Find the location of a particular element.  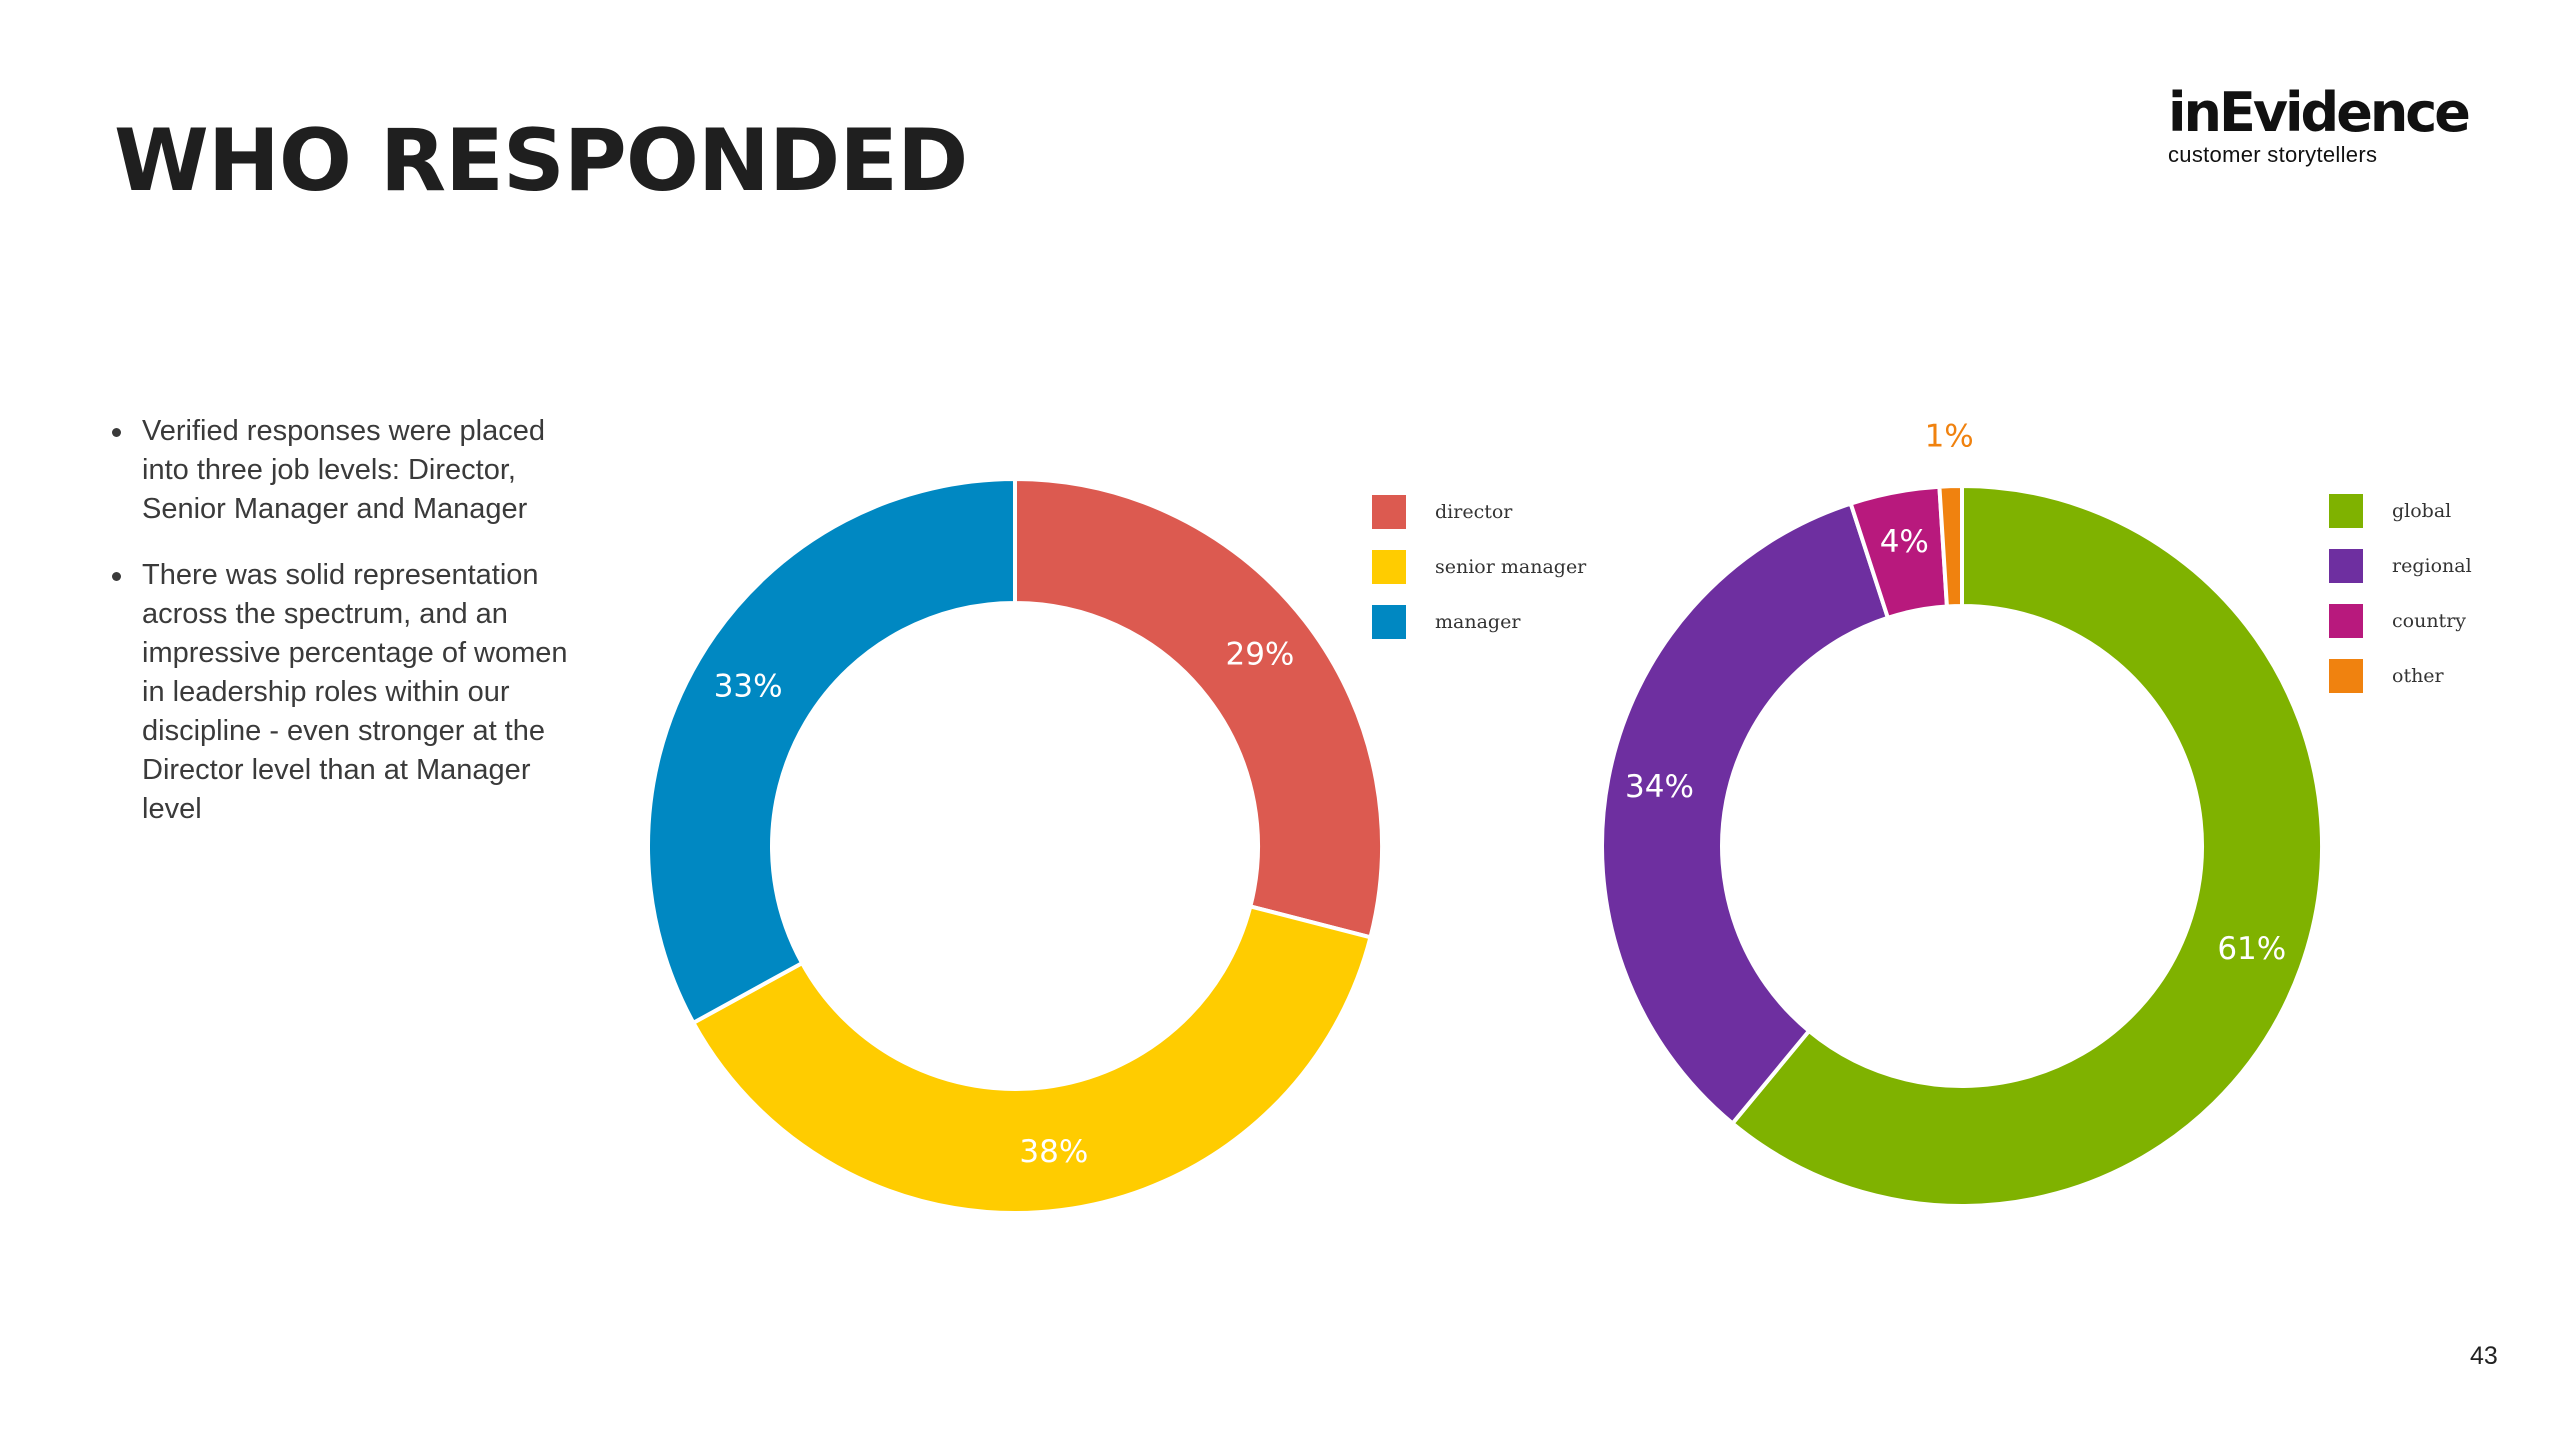

legend-item: country is located at coordinates (2400, 620).